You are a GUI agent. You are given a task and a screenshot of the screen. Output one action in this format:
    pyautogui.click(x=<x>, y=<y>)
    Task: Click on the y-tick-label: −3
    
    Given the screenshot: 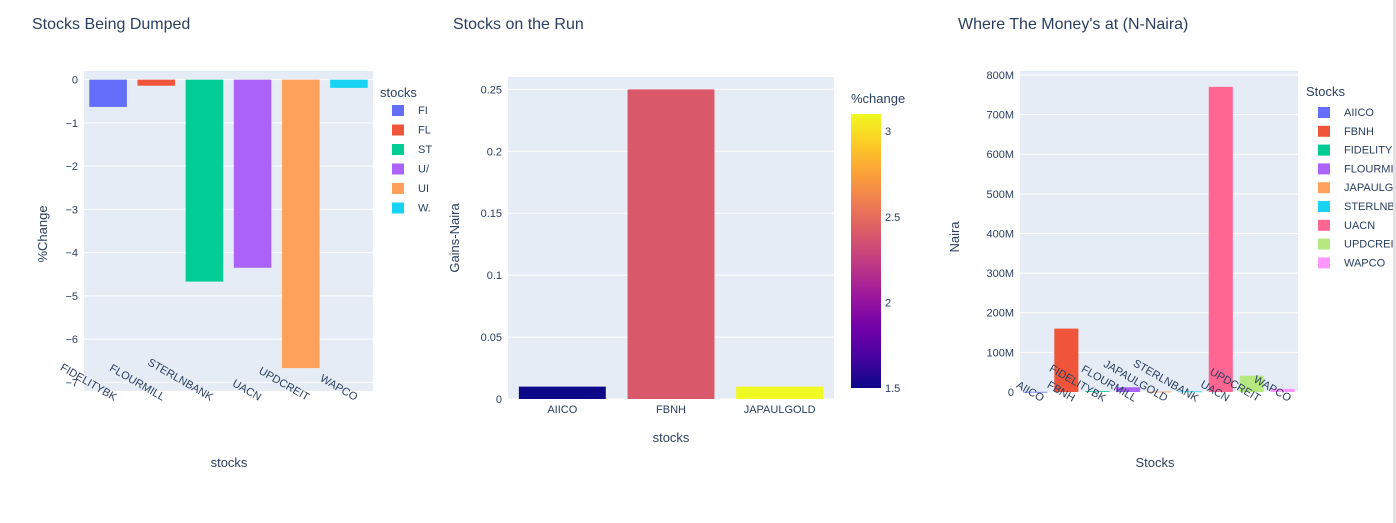 What is the action you would take?
    pyautogui.click(x=71, y=210)
    